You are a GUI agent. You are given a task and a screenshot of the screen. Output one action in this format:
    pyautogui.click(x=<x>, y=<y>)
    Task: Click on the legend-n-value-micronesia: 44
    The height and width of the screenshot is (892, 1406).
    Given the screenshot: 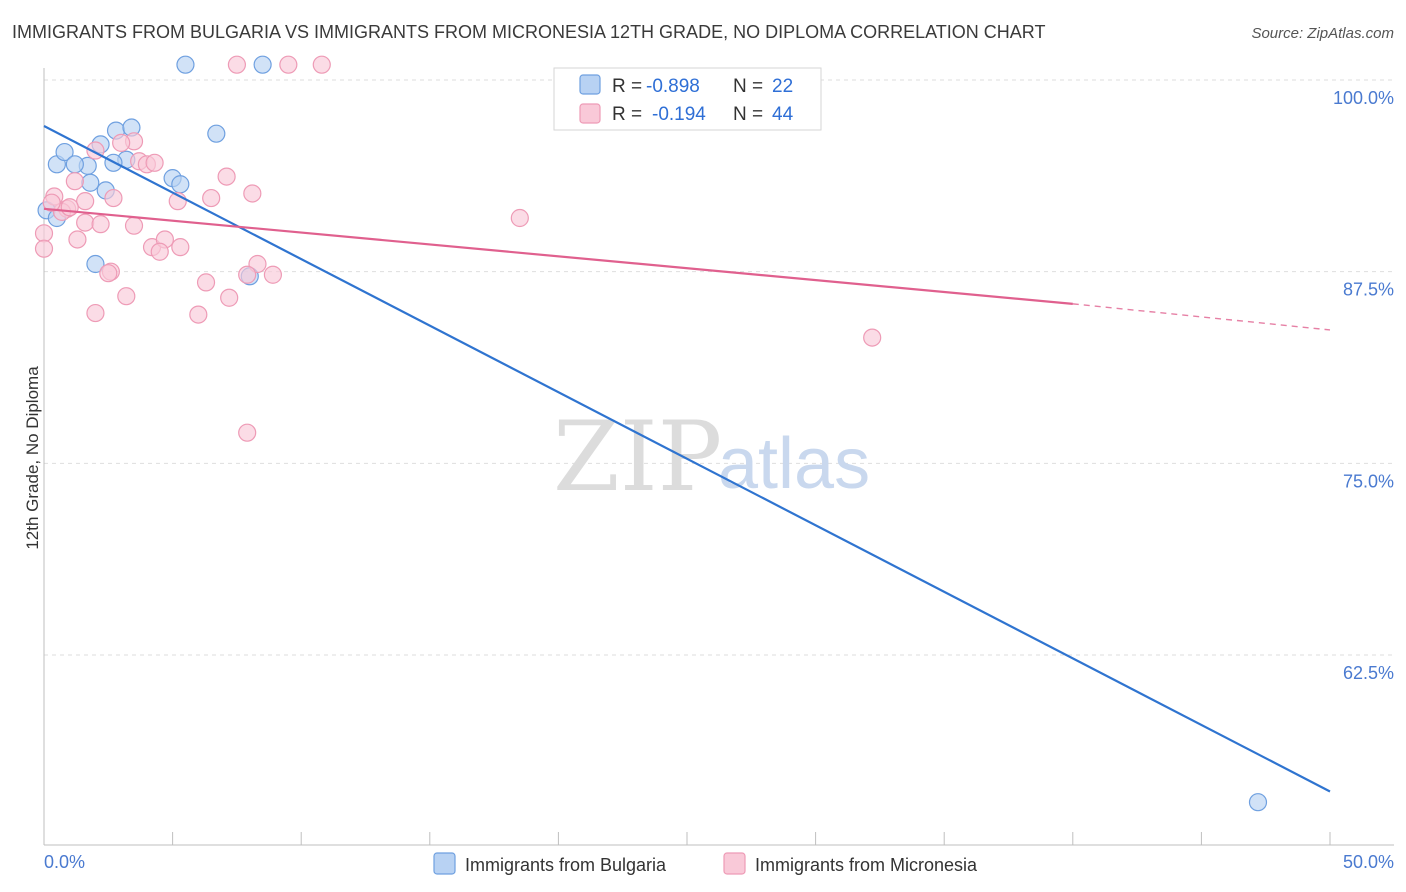 What is the action you would take?
    pyautogui.click(x=783, y=114)
    